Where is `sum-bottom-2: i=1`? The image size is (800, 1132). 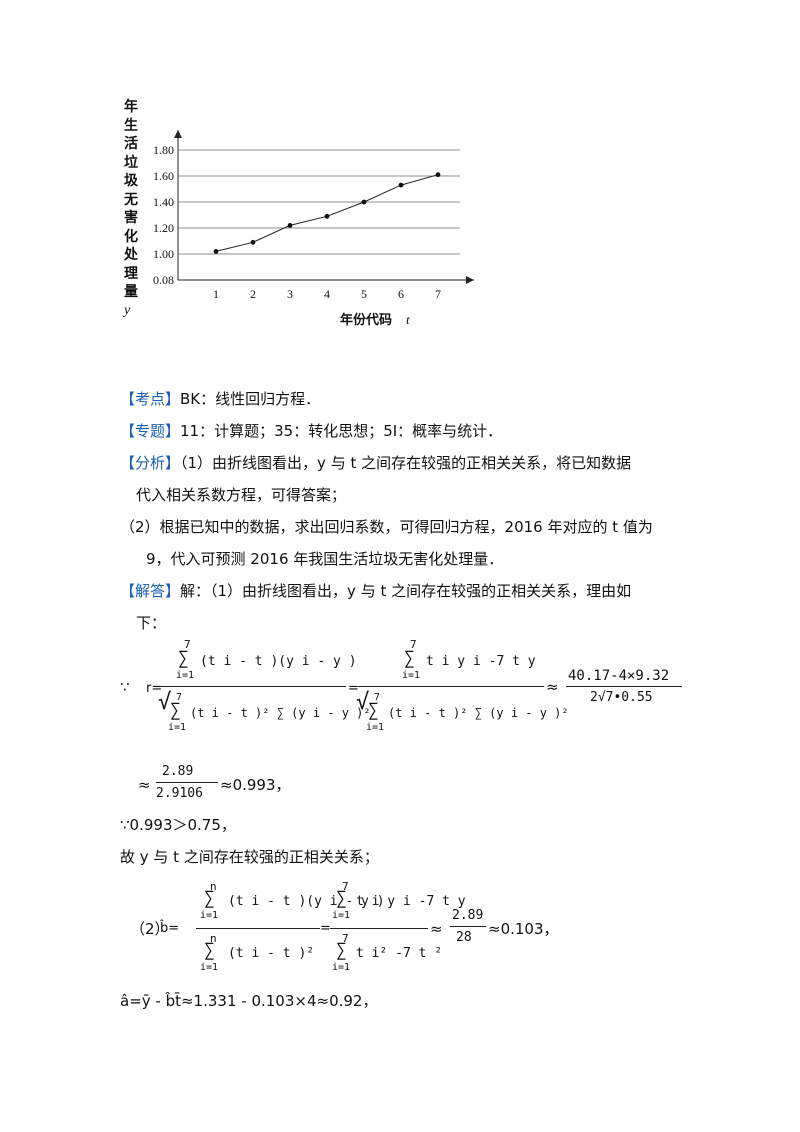
sum-bottom-2: i=1 is located at coordinates (411, 675).